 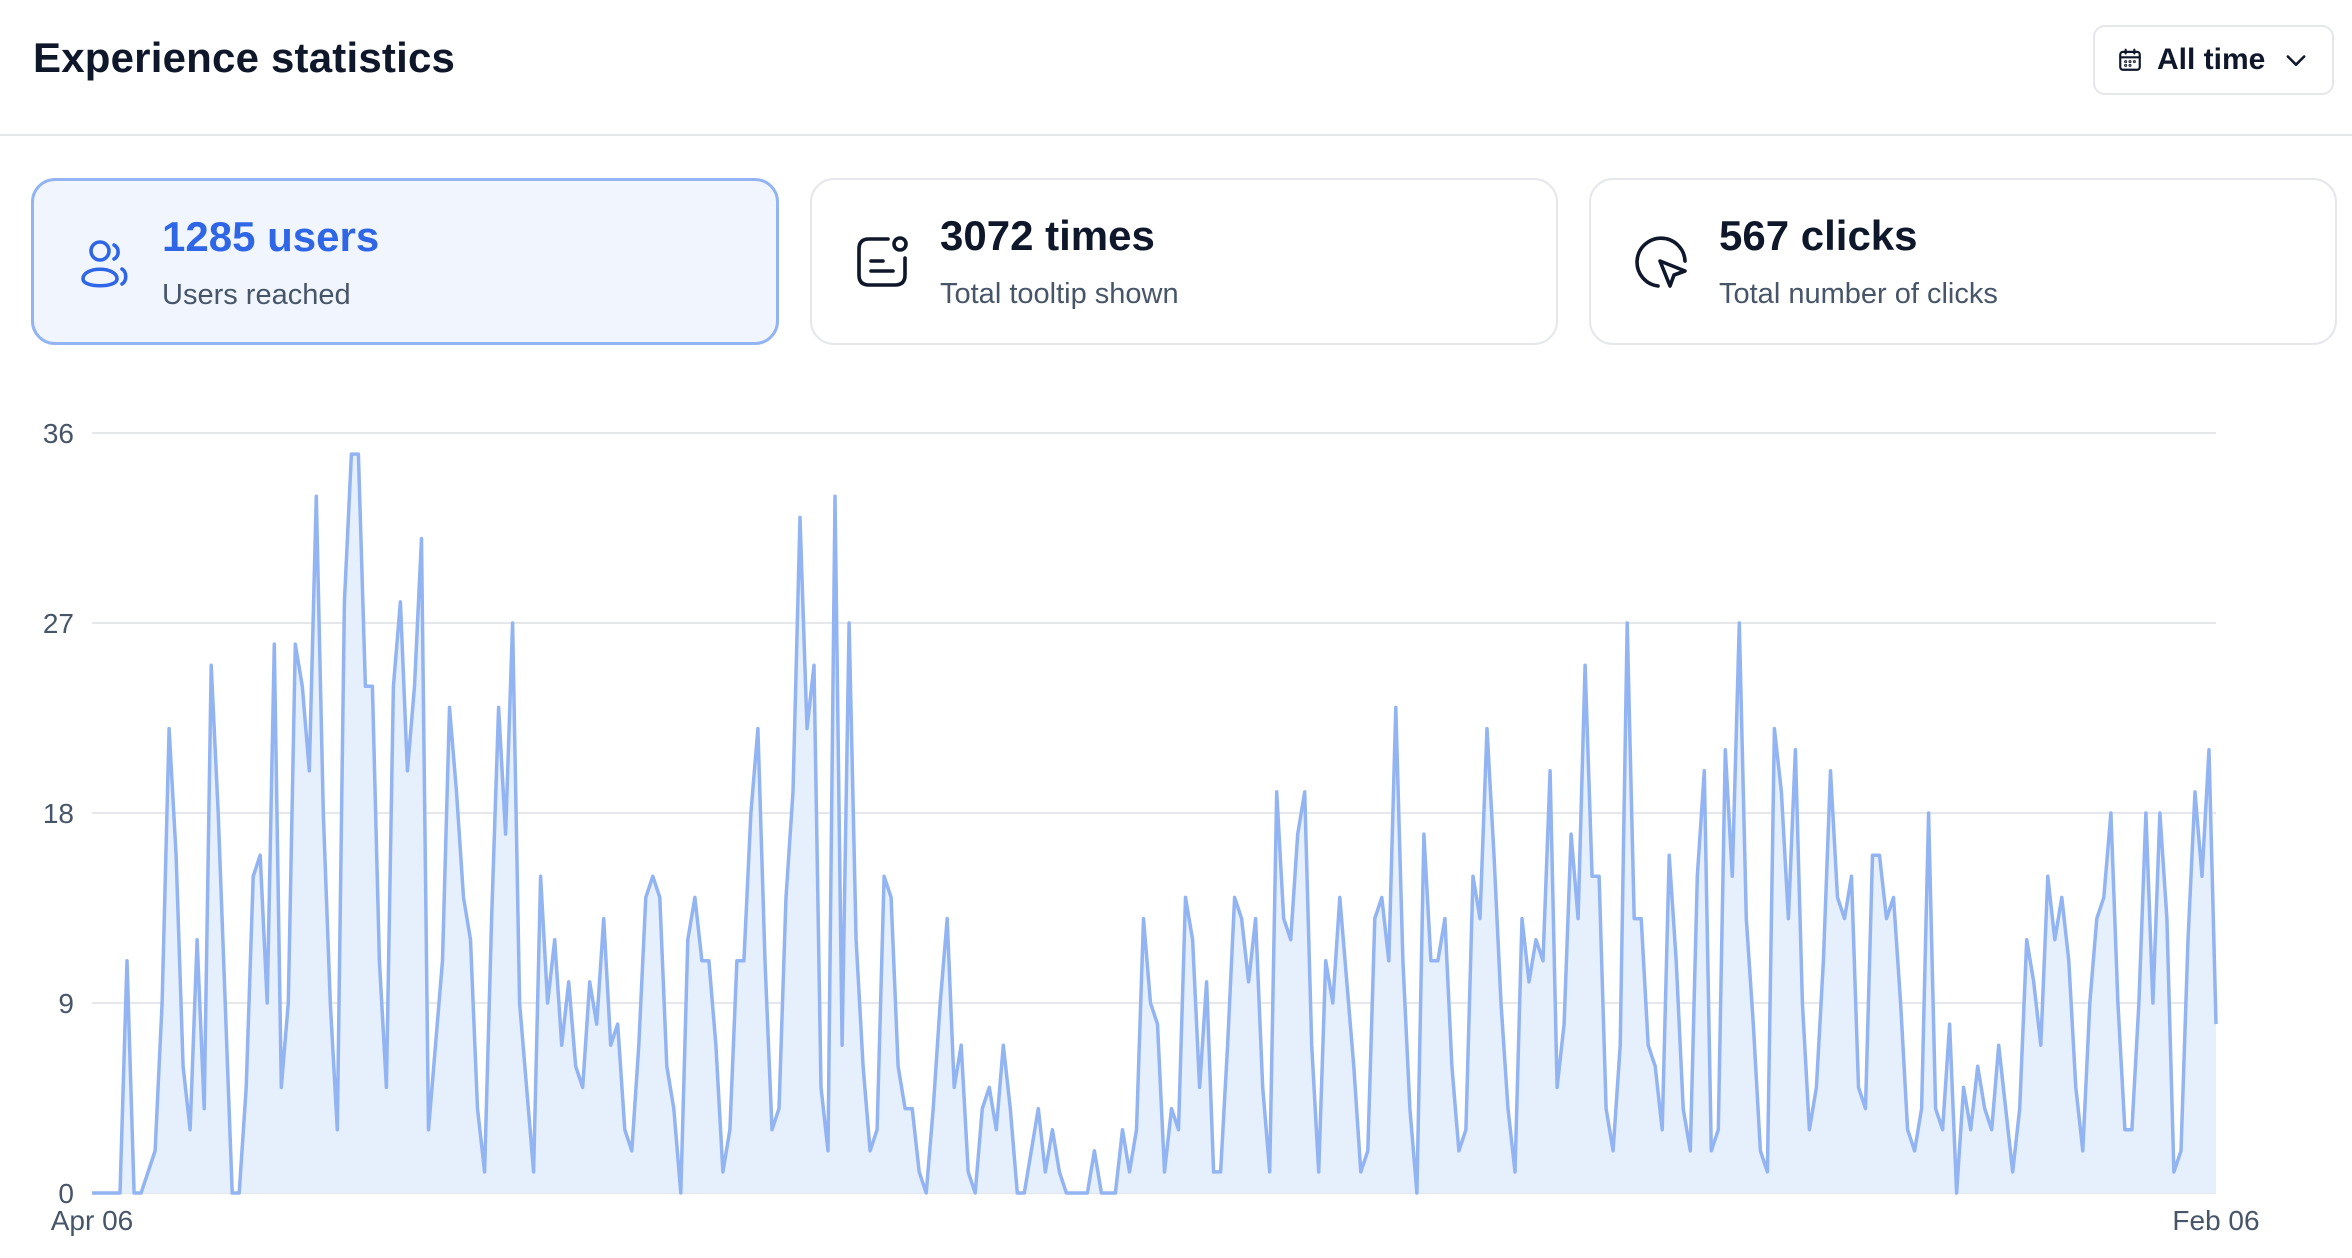 What do you see at coordinates (1059, 294) in the screenshot?
I see `tooltip-shown-caption: Total tooltip shown` at bounding box center [1059, 294].